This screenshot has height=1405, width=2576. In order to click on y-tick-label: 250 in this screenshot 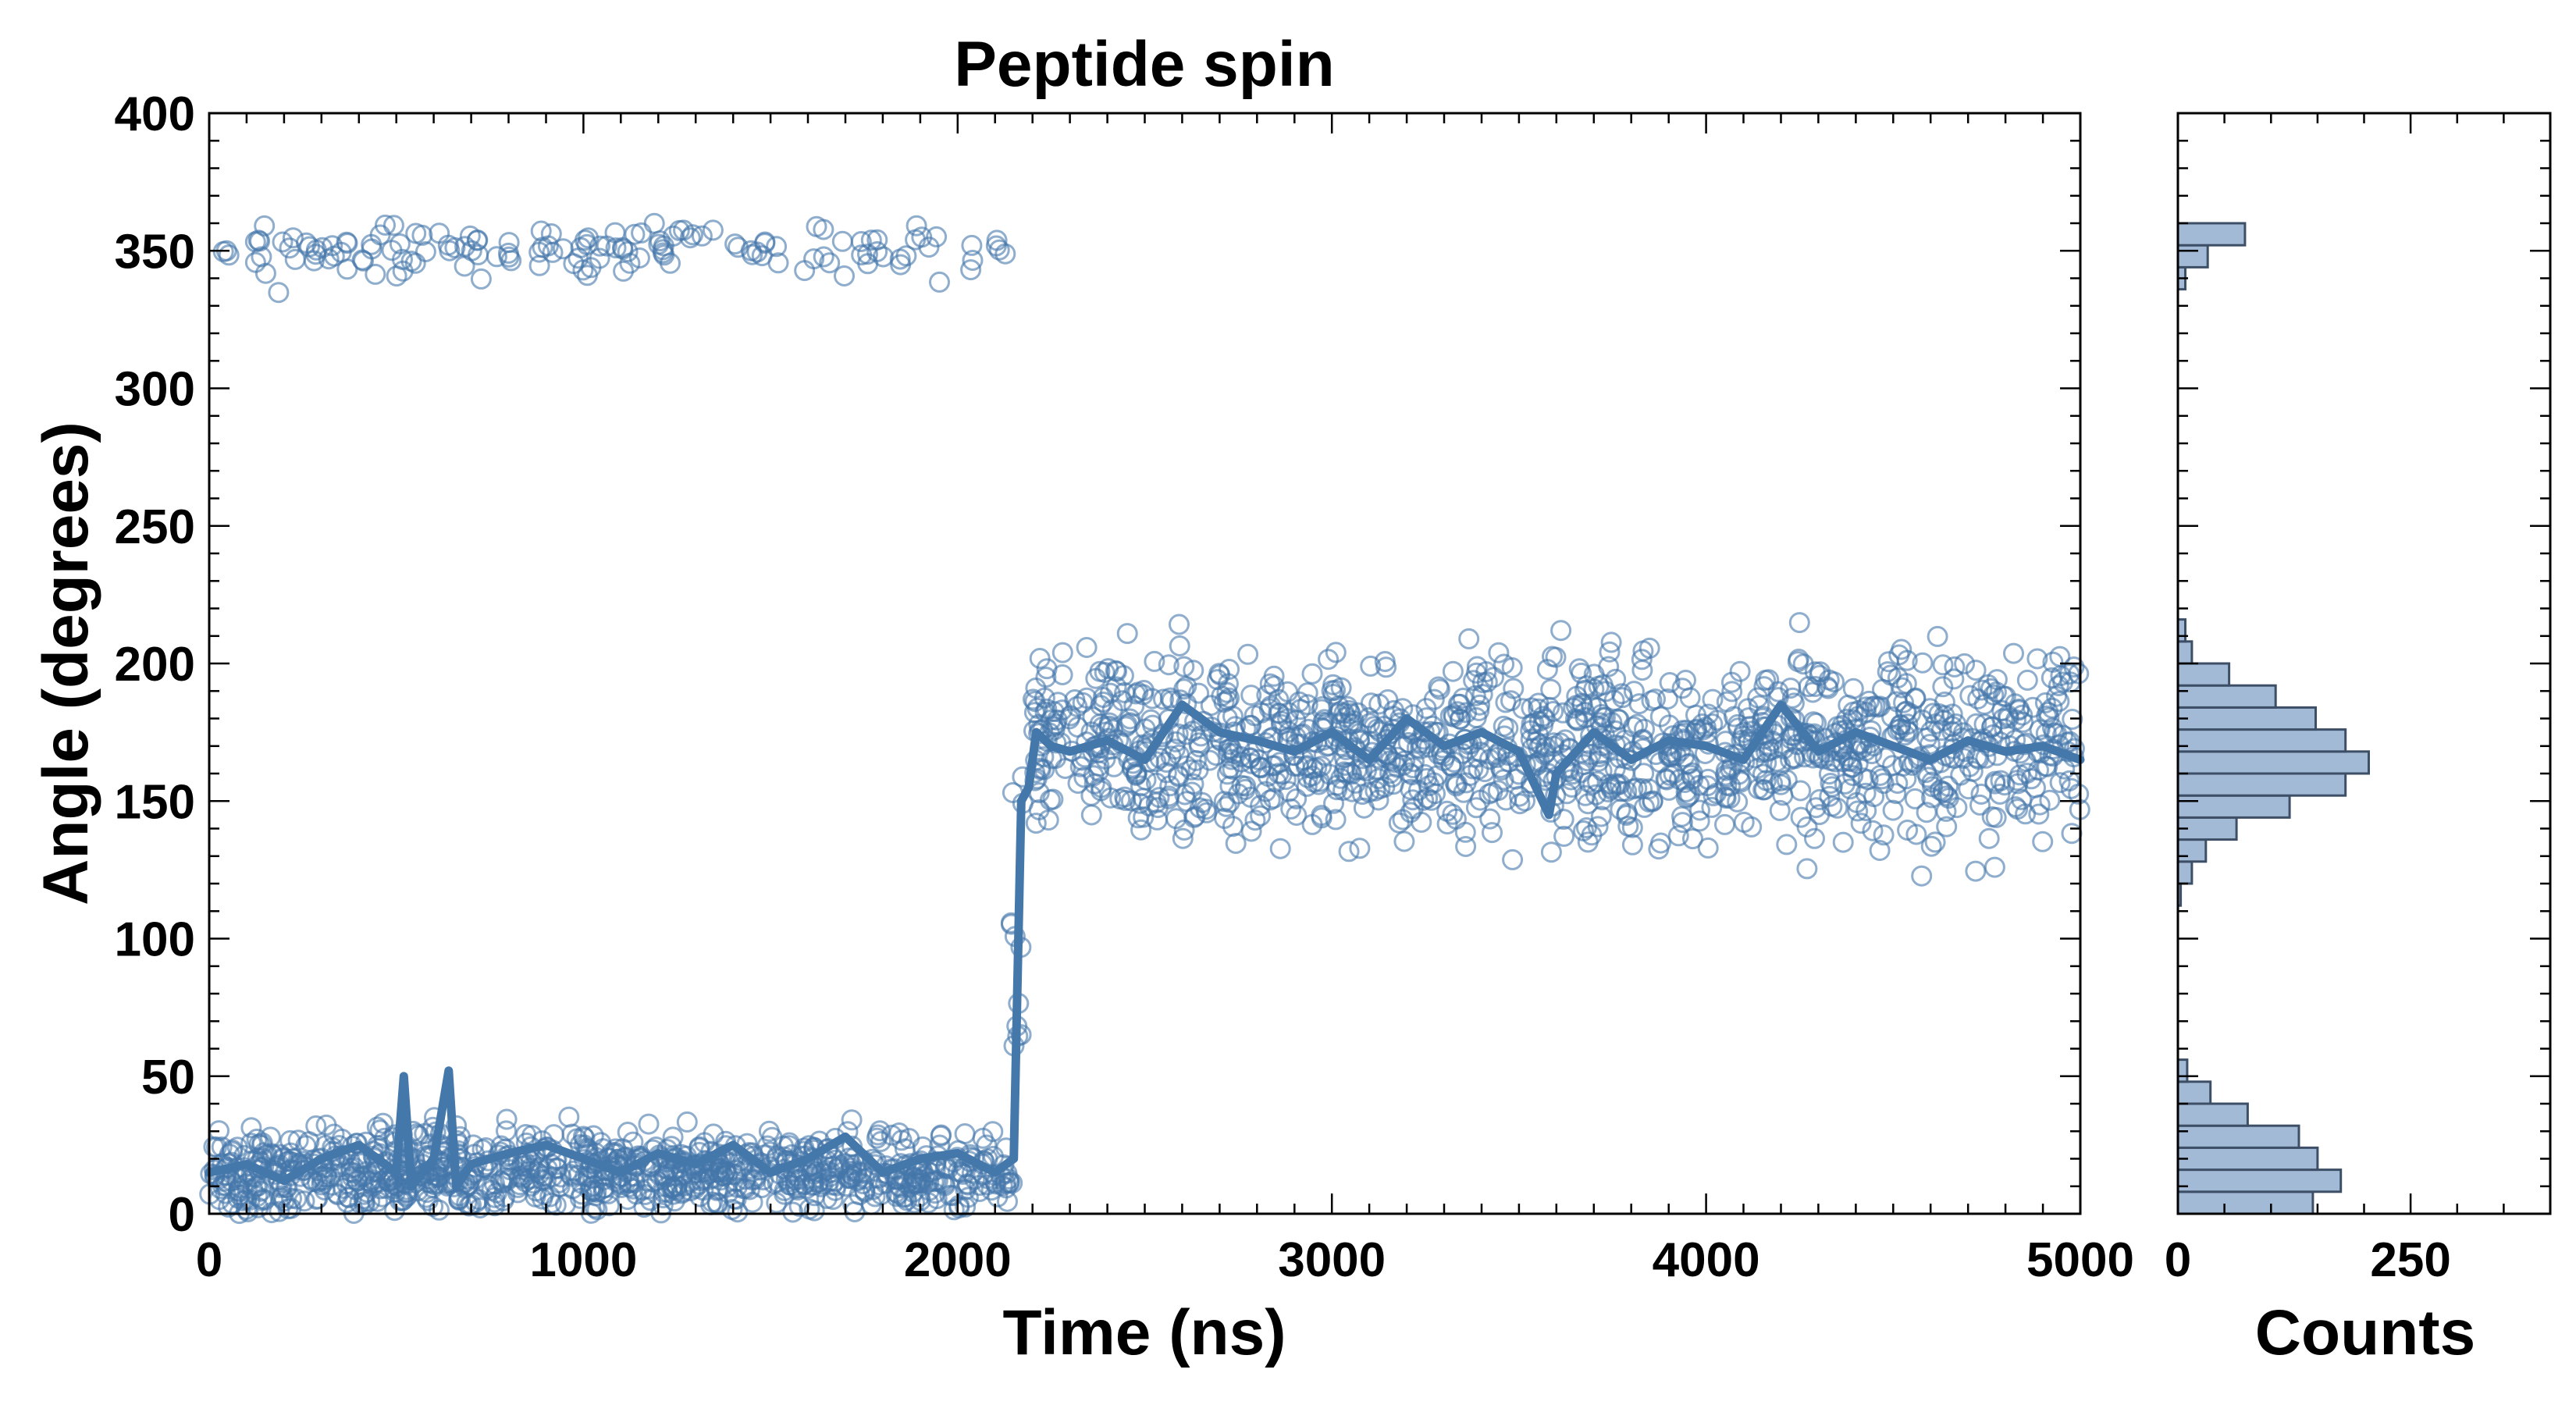, I will do `click(155, 527)`.